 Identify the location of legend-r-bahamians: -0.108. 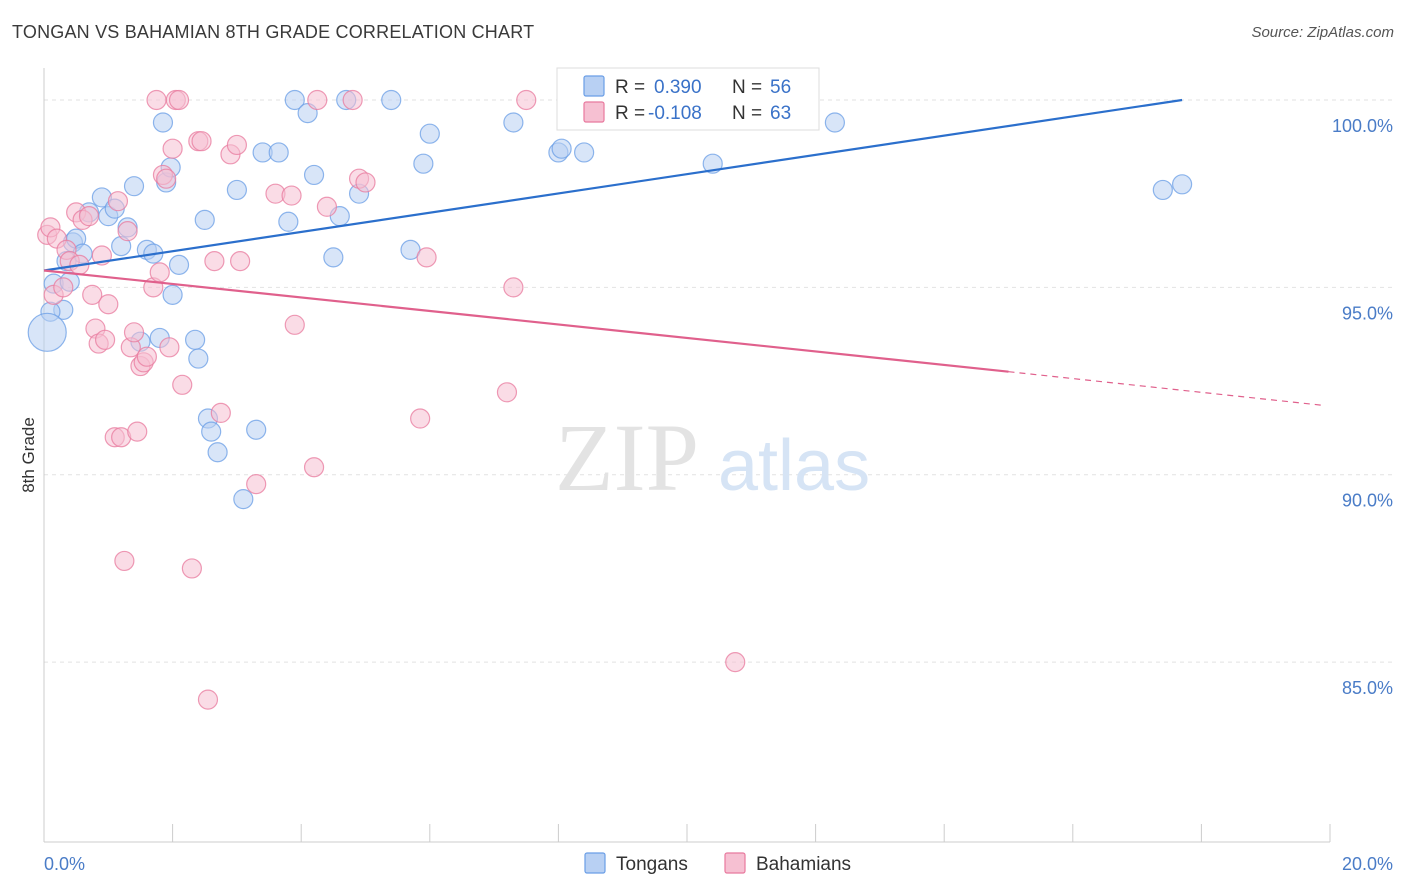
(675, 113).